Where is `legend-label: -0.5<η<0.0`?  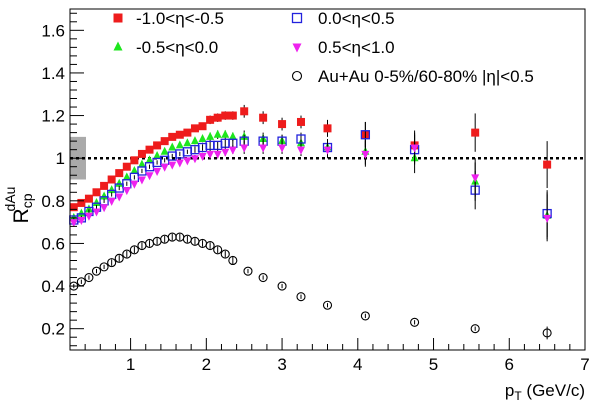
legend-label: -0.5<η<0.0 is located at coordinates (177, 47).